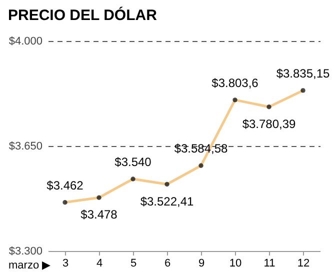 The width and height of the screenshot is (336, 280). I want to click on x-tick-label: 11, so click(270, 264).